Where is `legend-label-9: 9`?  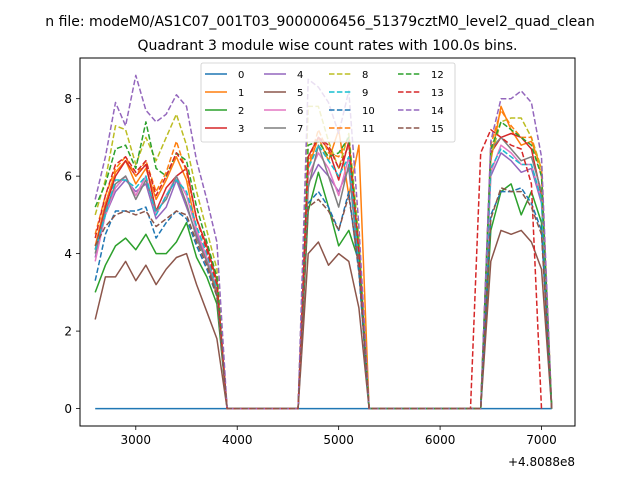 legend-label-9: 9 is located at coordinates (365, 93).